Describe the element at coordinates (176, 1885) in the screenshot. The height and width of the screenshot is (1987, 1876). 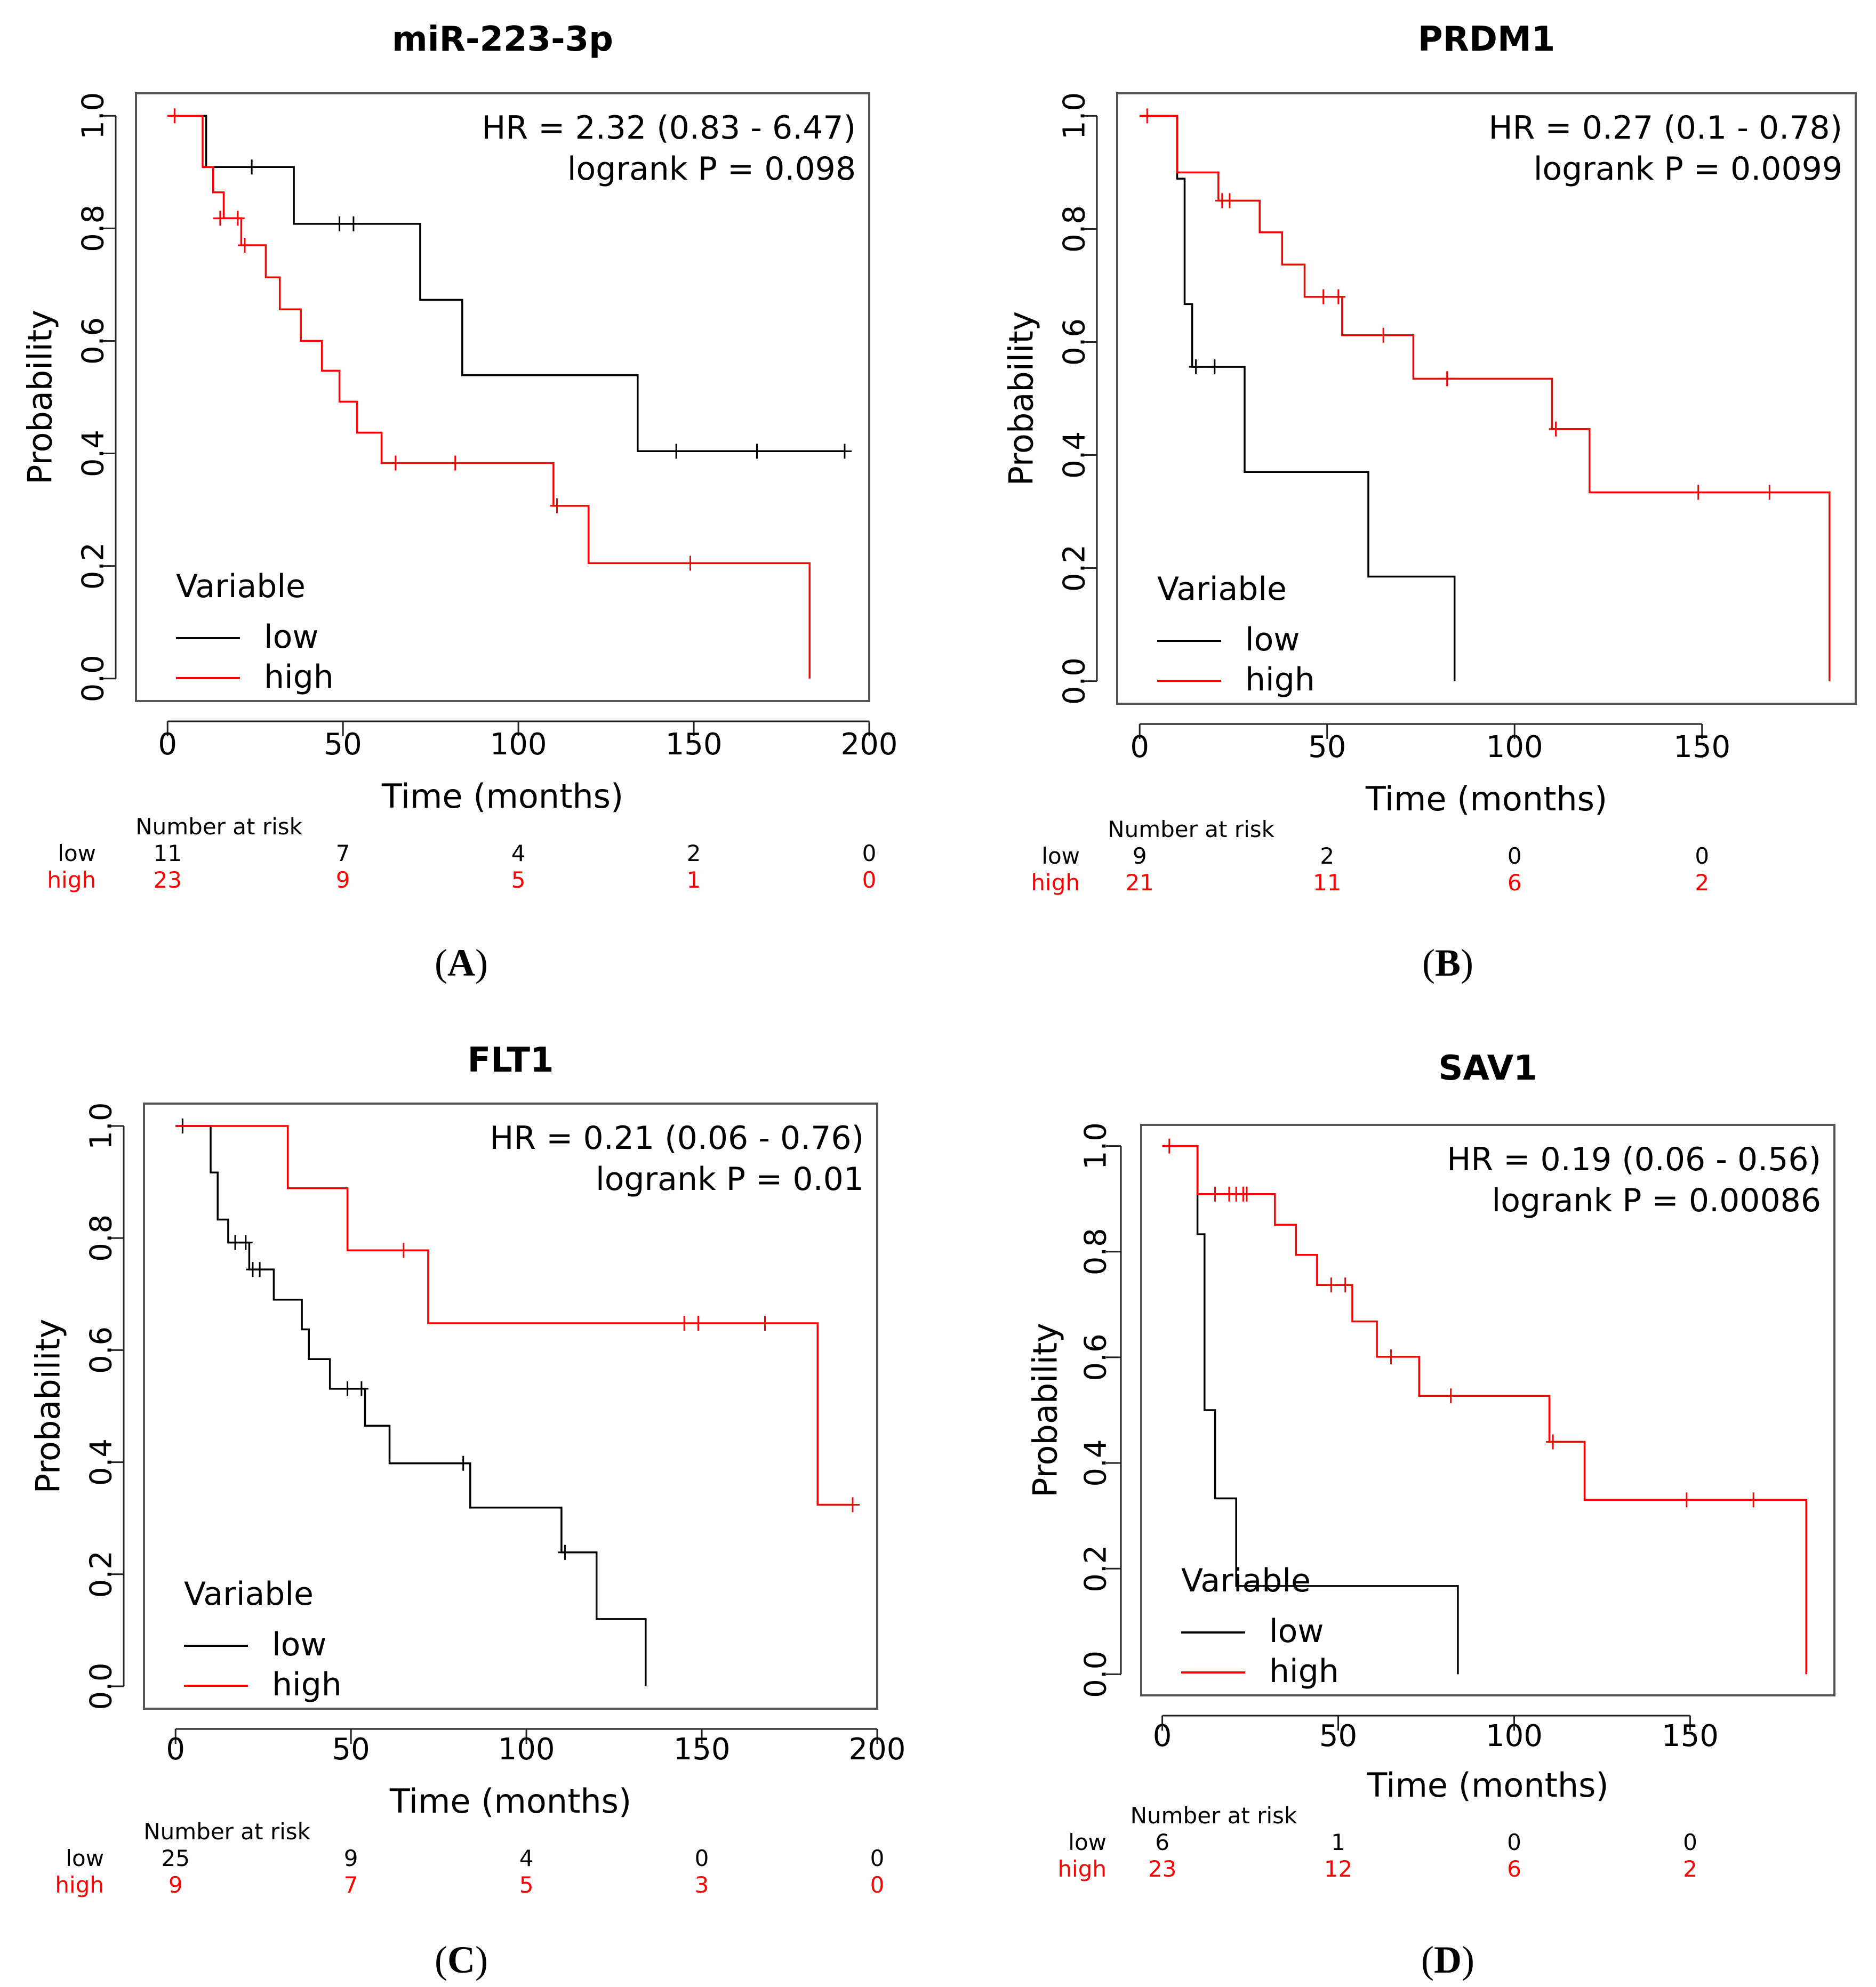
I see `risk-count-high: 9` at that location.